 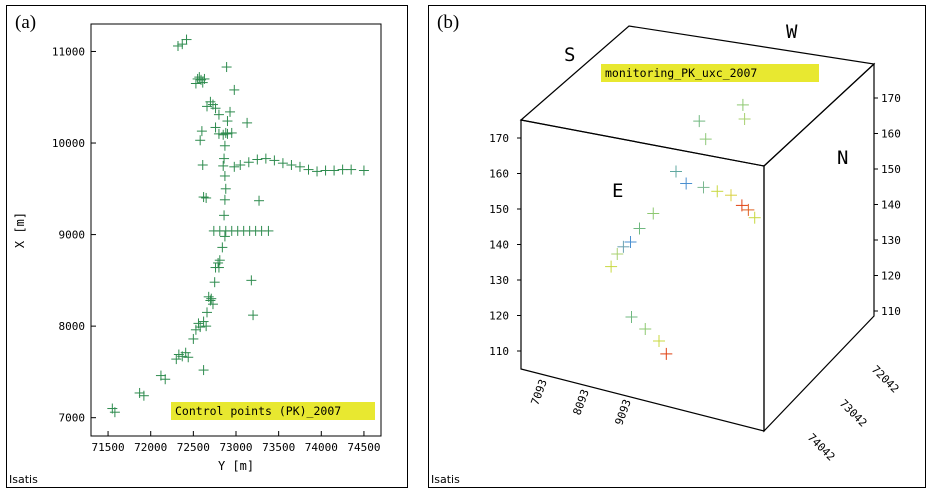 I want to click on z-tick-label-left: 130, so click(x=499, y=280).